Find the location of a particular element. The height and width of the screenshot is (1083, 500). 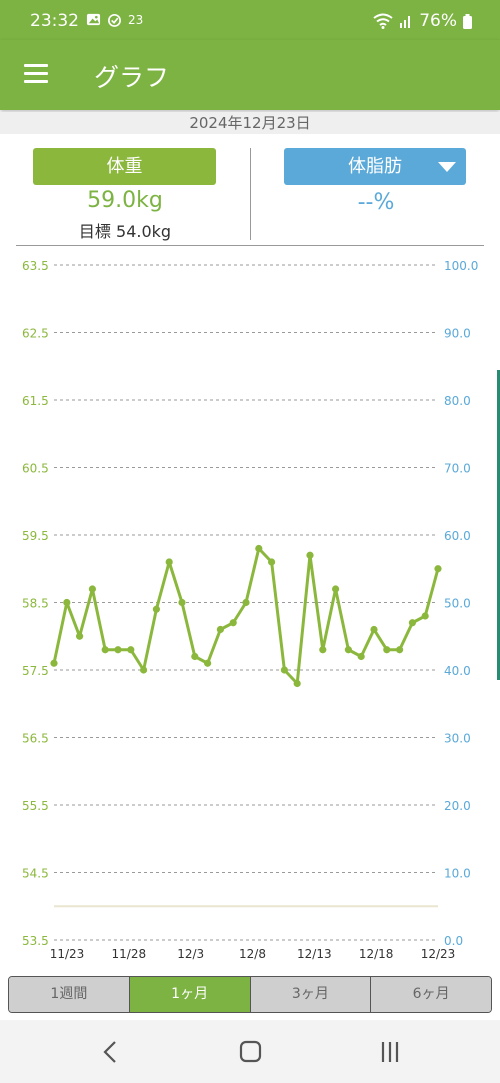

weight-panel: 体重 59.0kg 目標 54.0kg is located at coordinates (125, 192).